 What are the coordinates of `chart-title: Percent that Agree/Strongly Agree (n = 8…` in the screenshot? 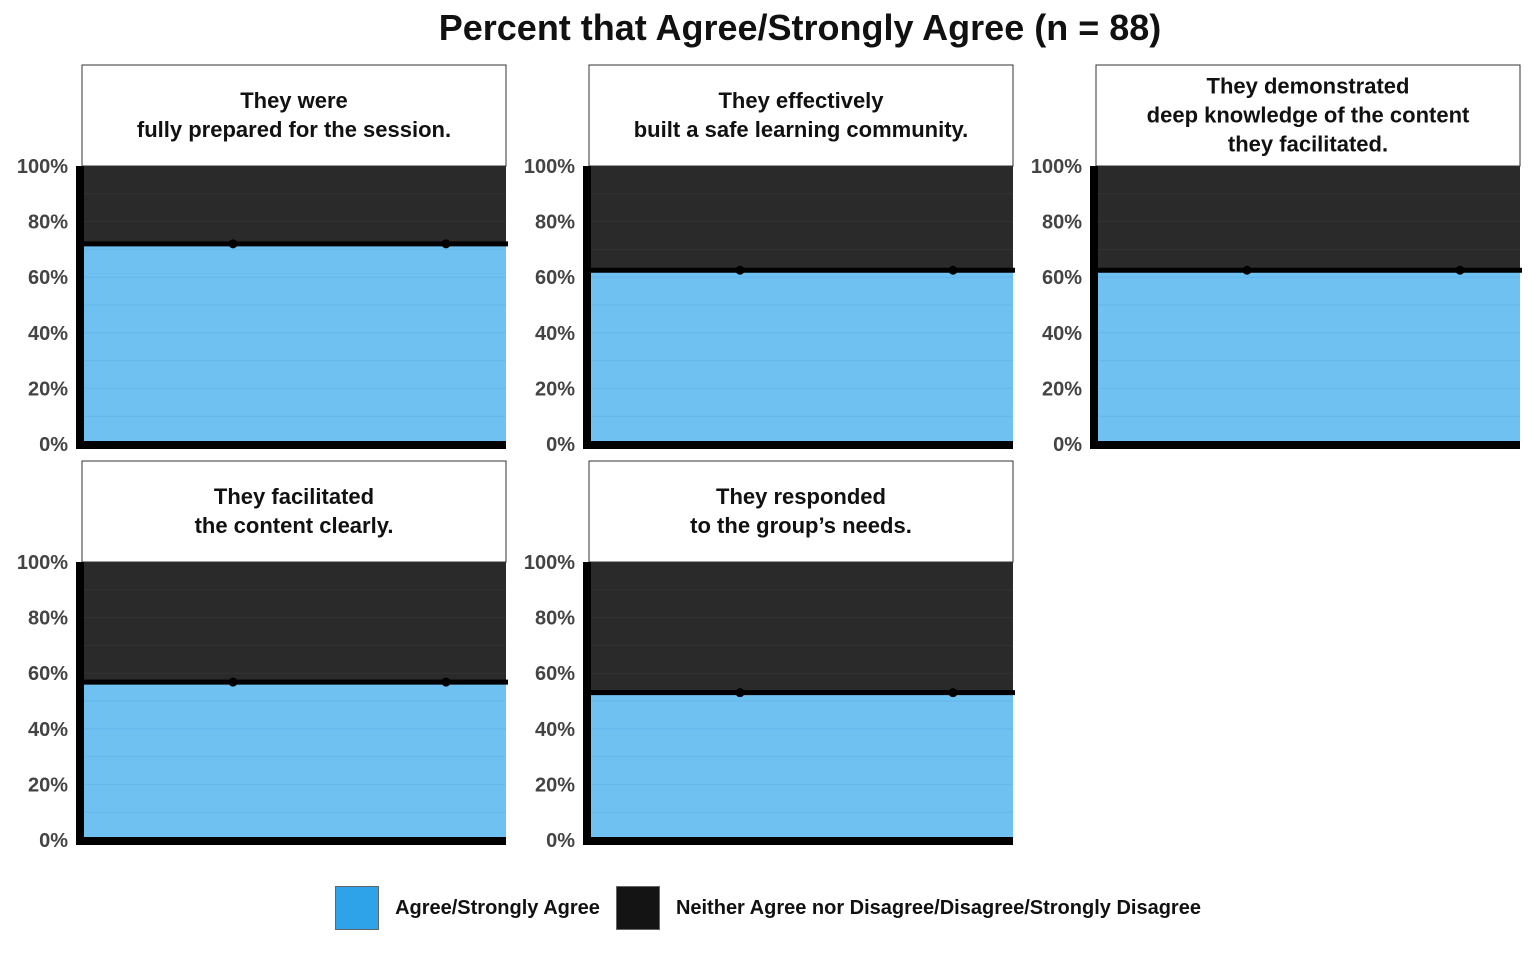 It's located at (800, 27).